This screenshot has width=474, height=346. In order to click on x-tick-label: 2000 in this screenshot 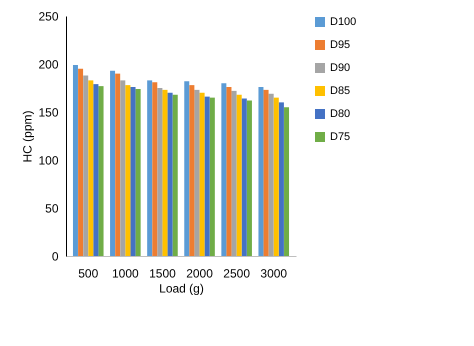, I will do `click(200, 273)`.